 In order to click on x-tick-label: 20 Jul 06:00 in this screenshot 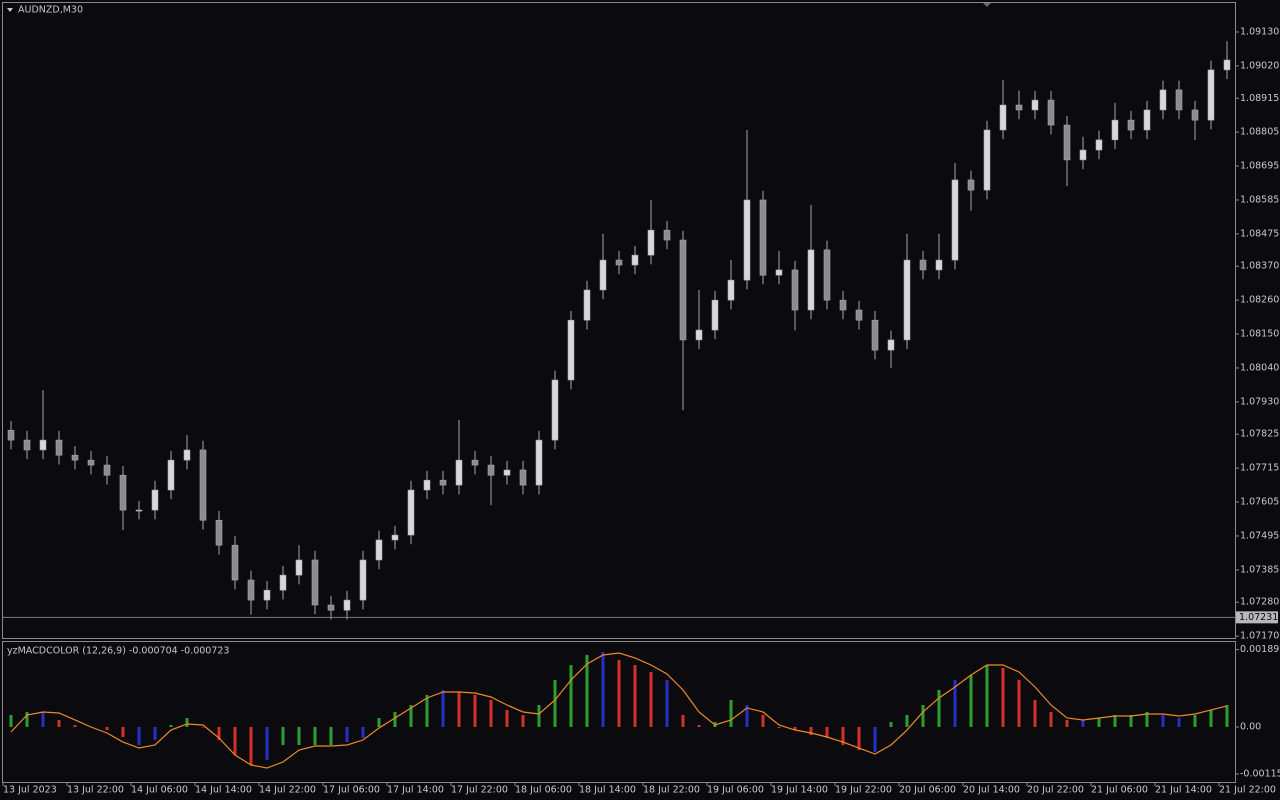, I will do `click(927, 790)`.